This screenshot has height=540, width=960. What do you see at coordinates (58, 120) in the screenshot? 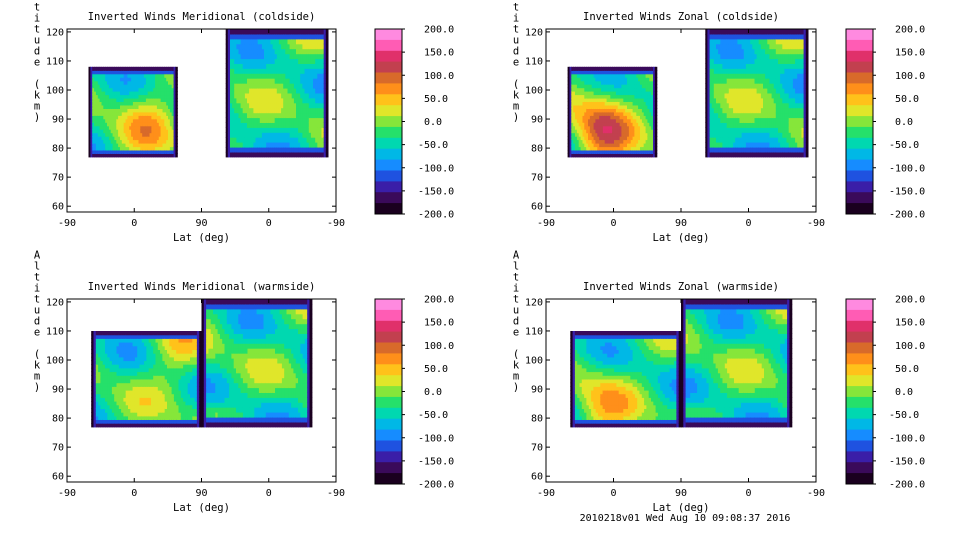
I see `y-tick-label: 90` at bounding box center [58, 120].